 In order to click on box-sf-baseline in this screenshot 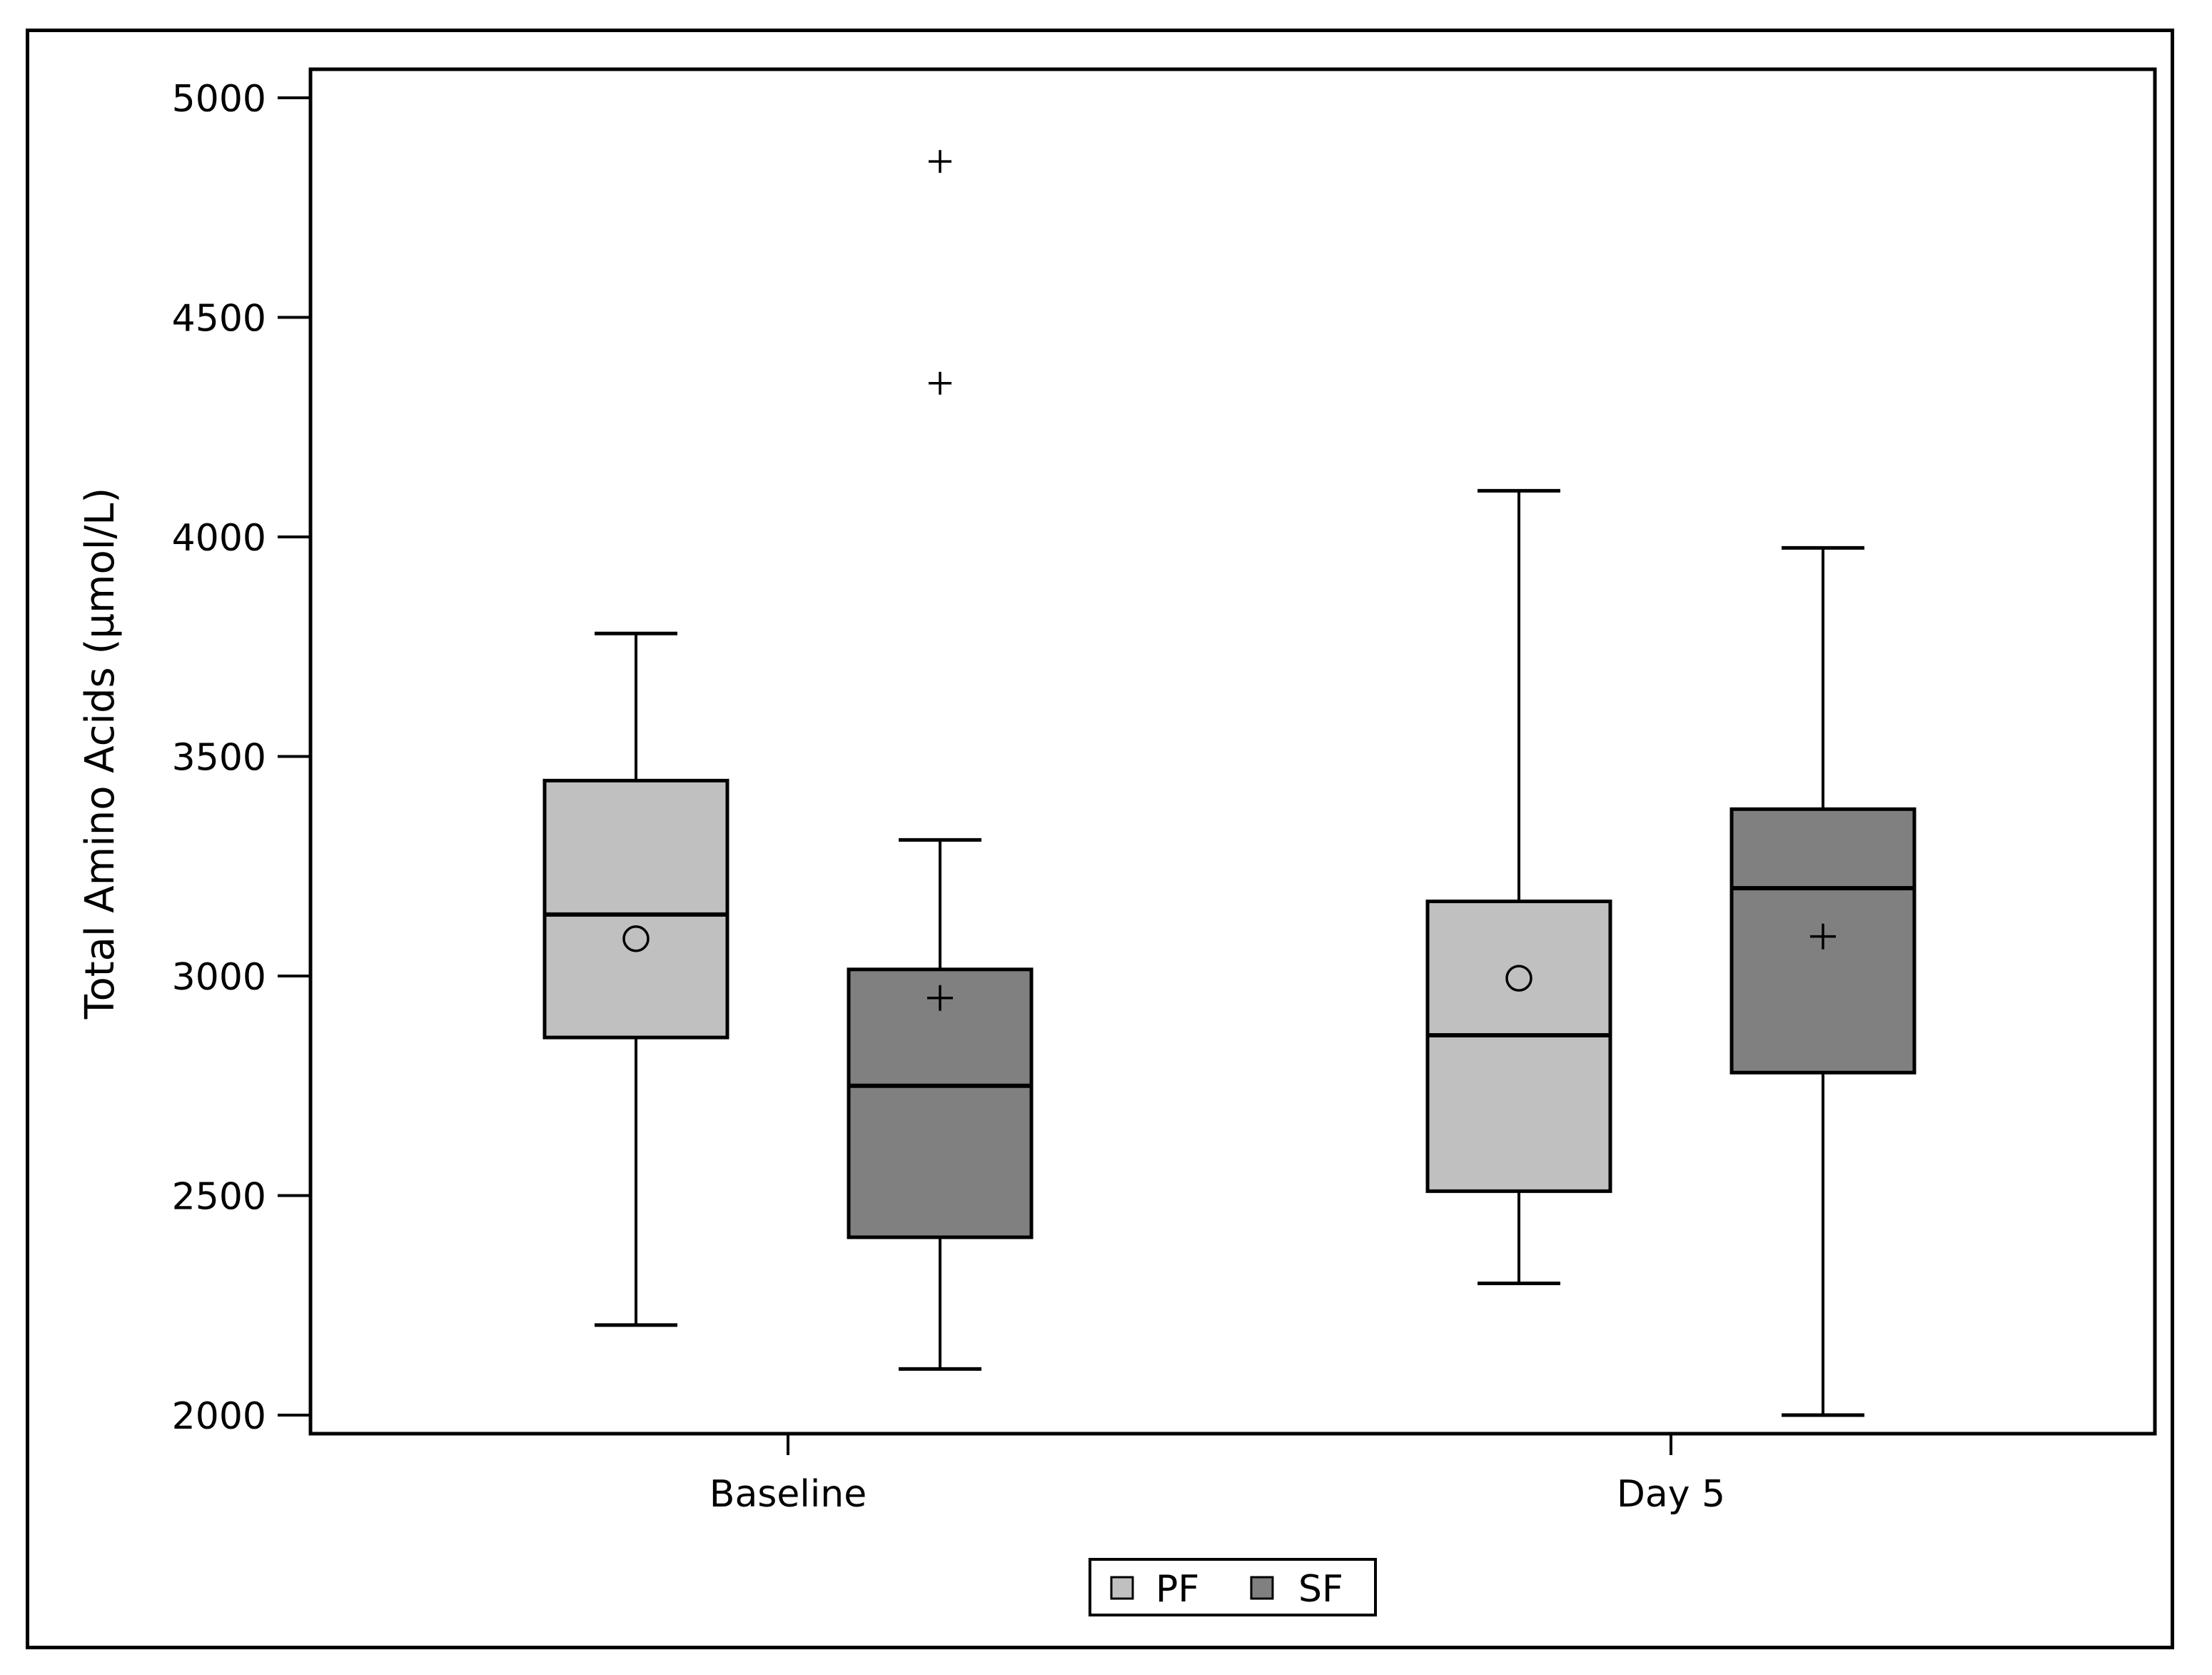, I will do `click(940, 1103)`.